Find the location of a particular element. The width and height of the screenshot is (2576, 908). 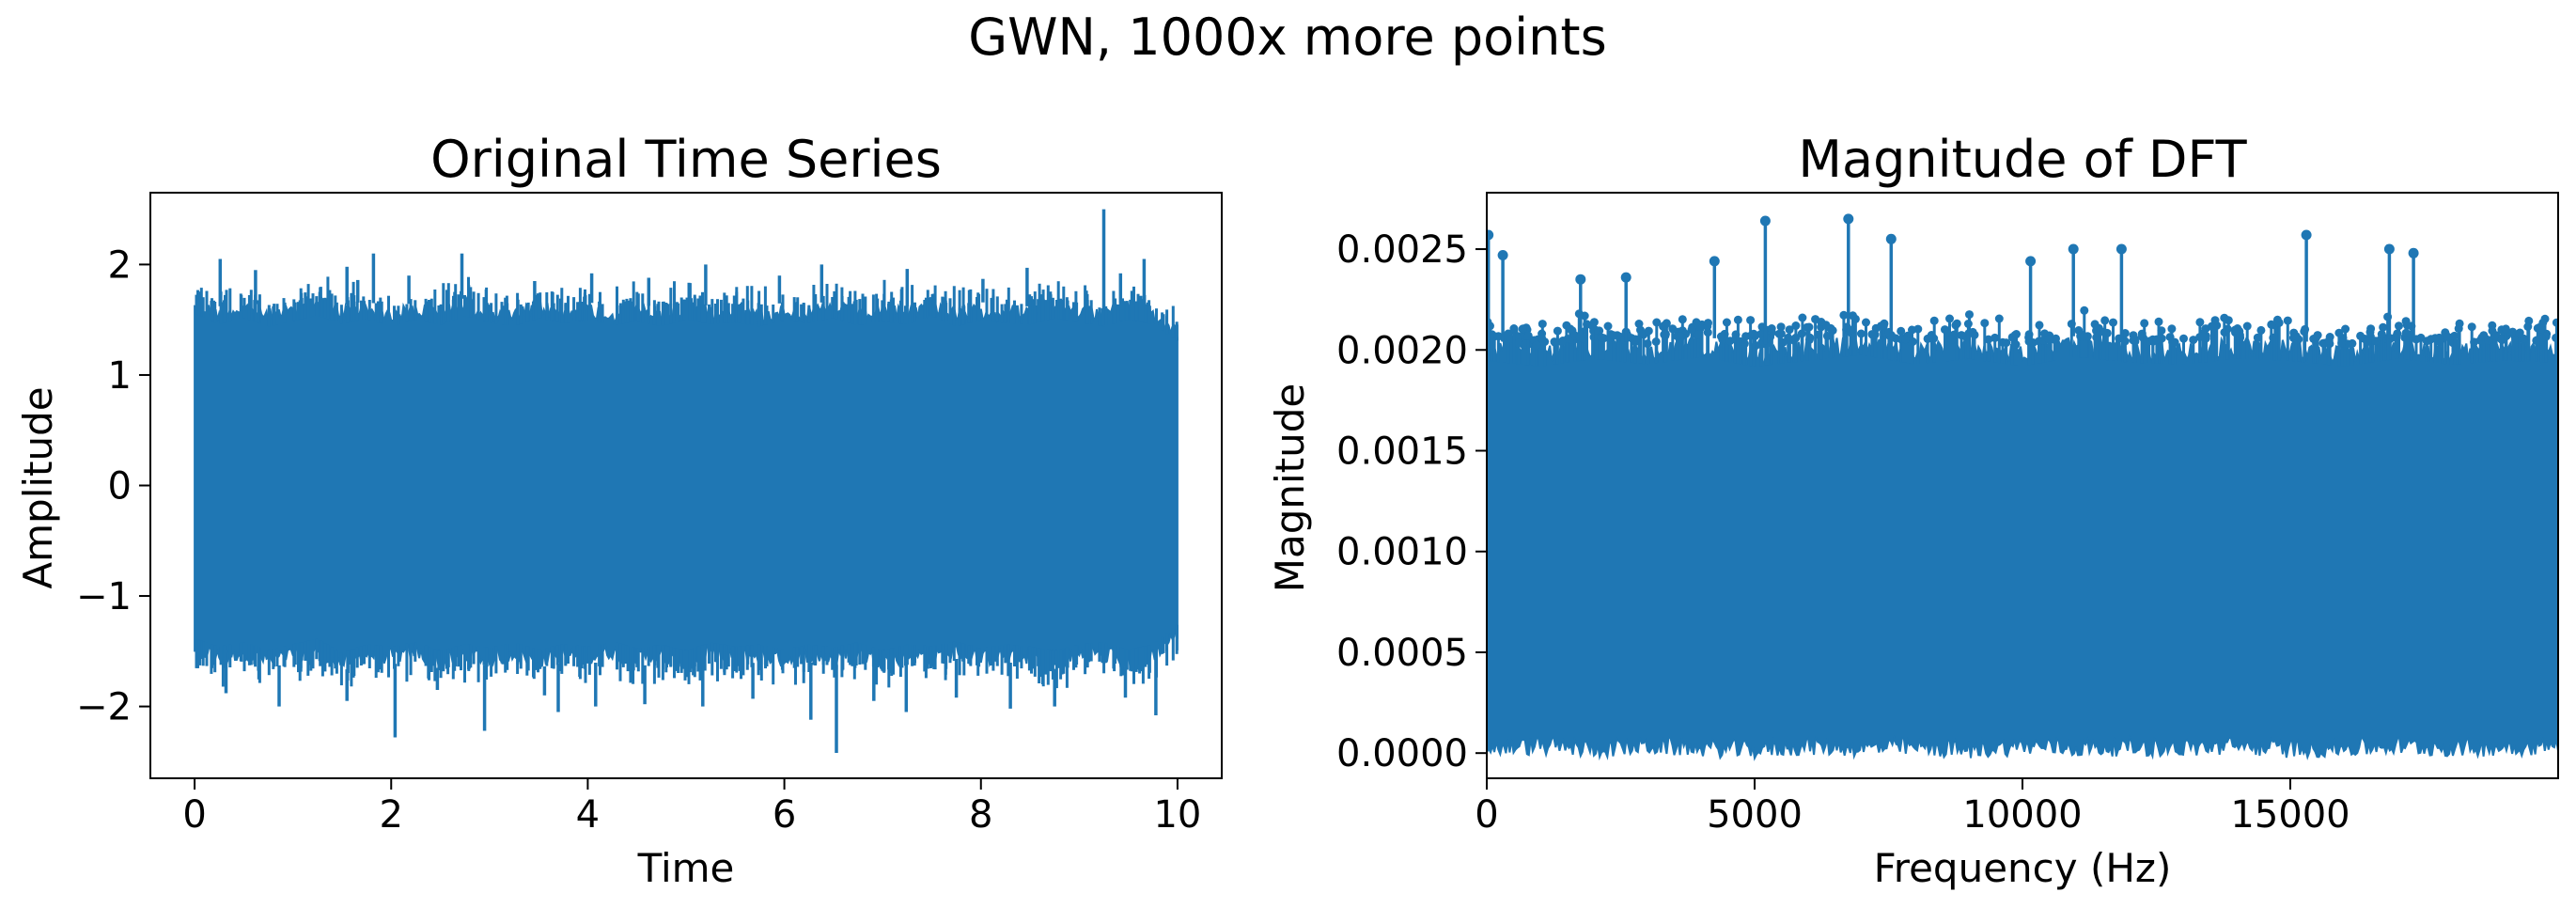

figure-title: GWN, 1000x more points is located at coordinates (1287, 37).